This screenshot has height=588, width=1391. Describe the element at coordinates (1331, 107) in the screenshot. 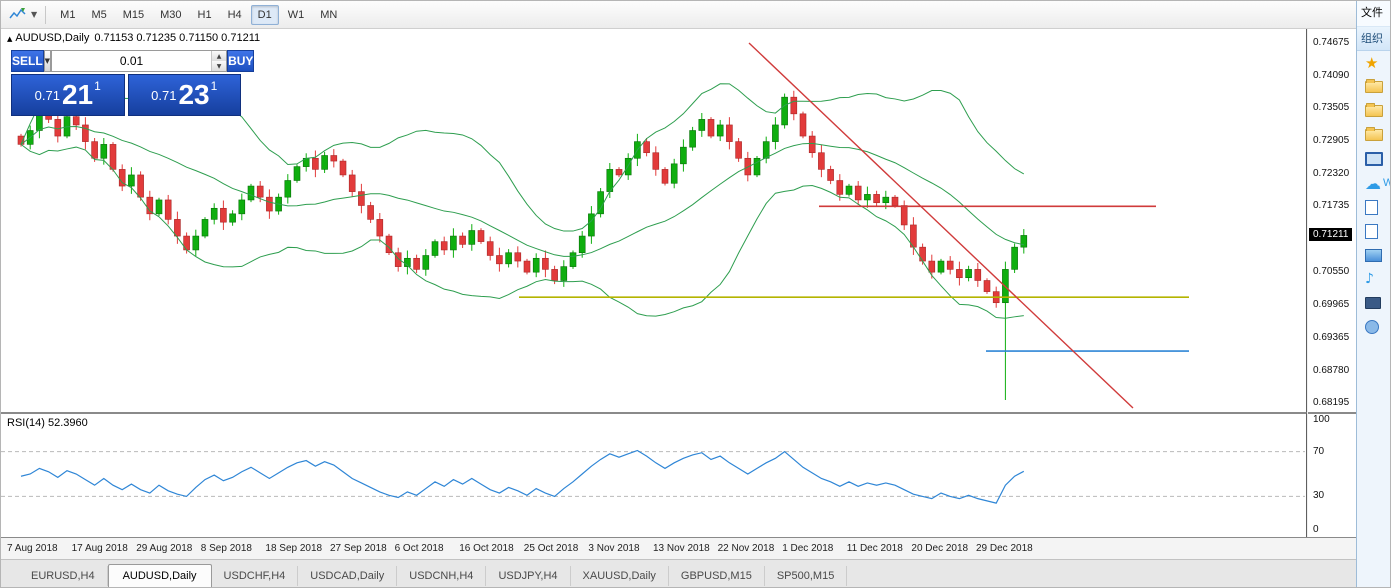

I see `price-axis-label: 0.73505` at that location.